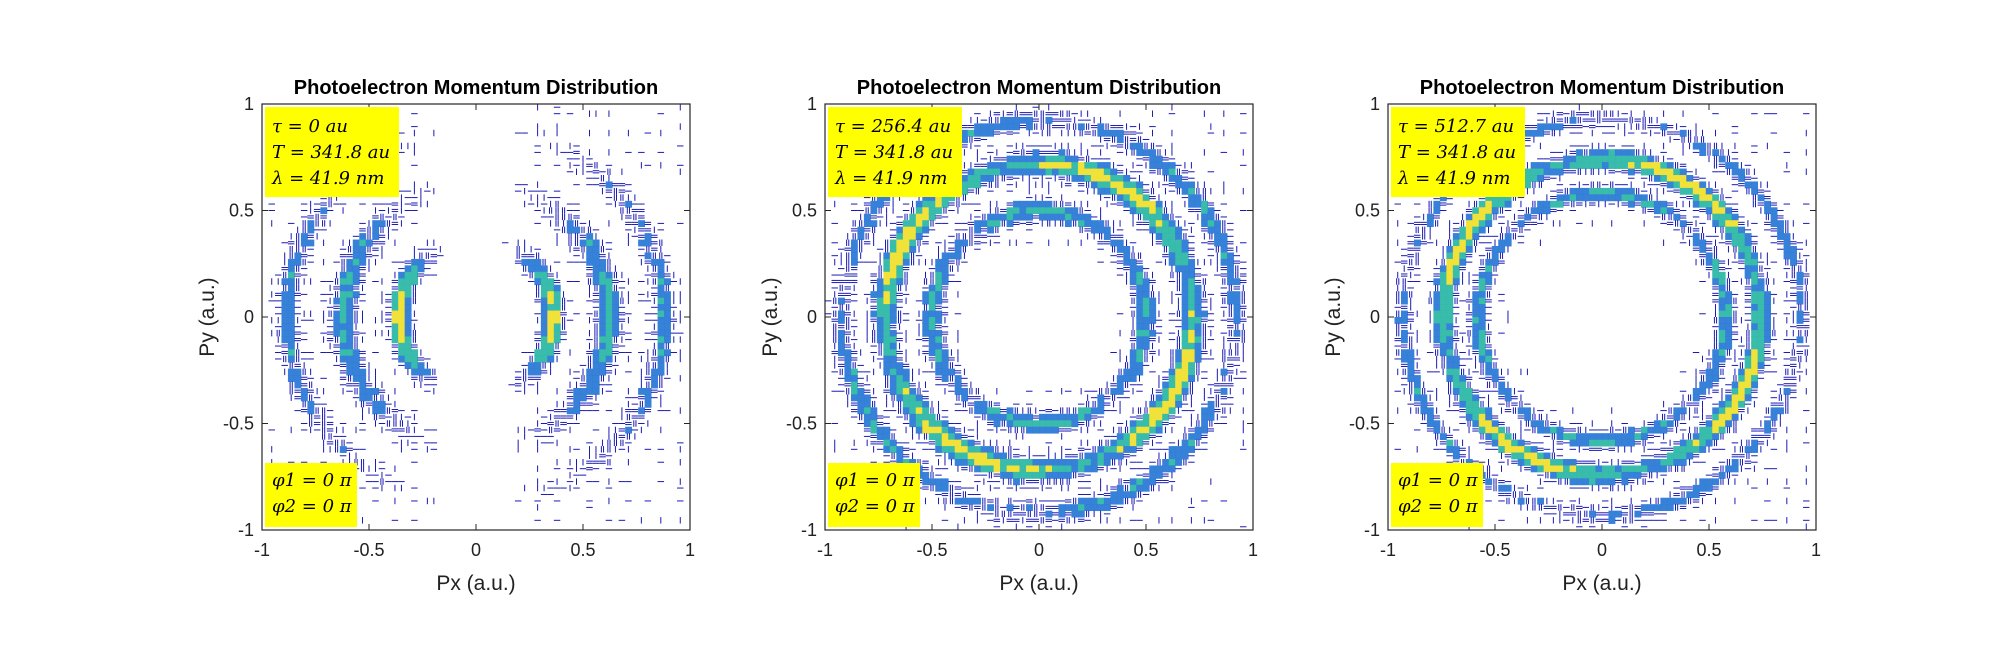  Describe the element at coordinates (893, 126) in the screenshot. I see `annotation-text: τ = 256.4 au` at that location.